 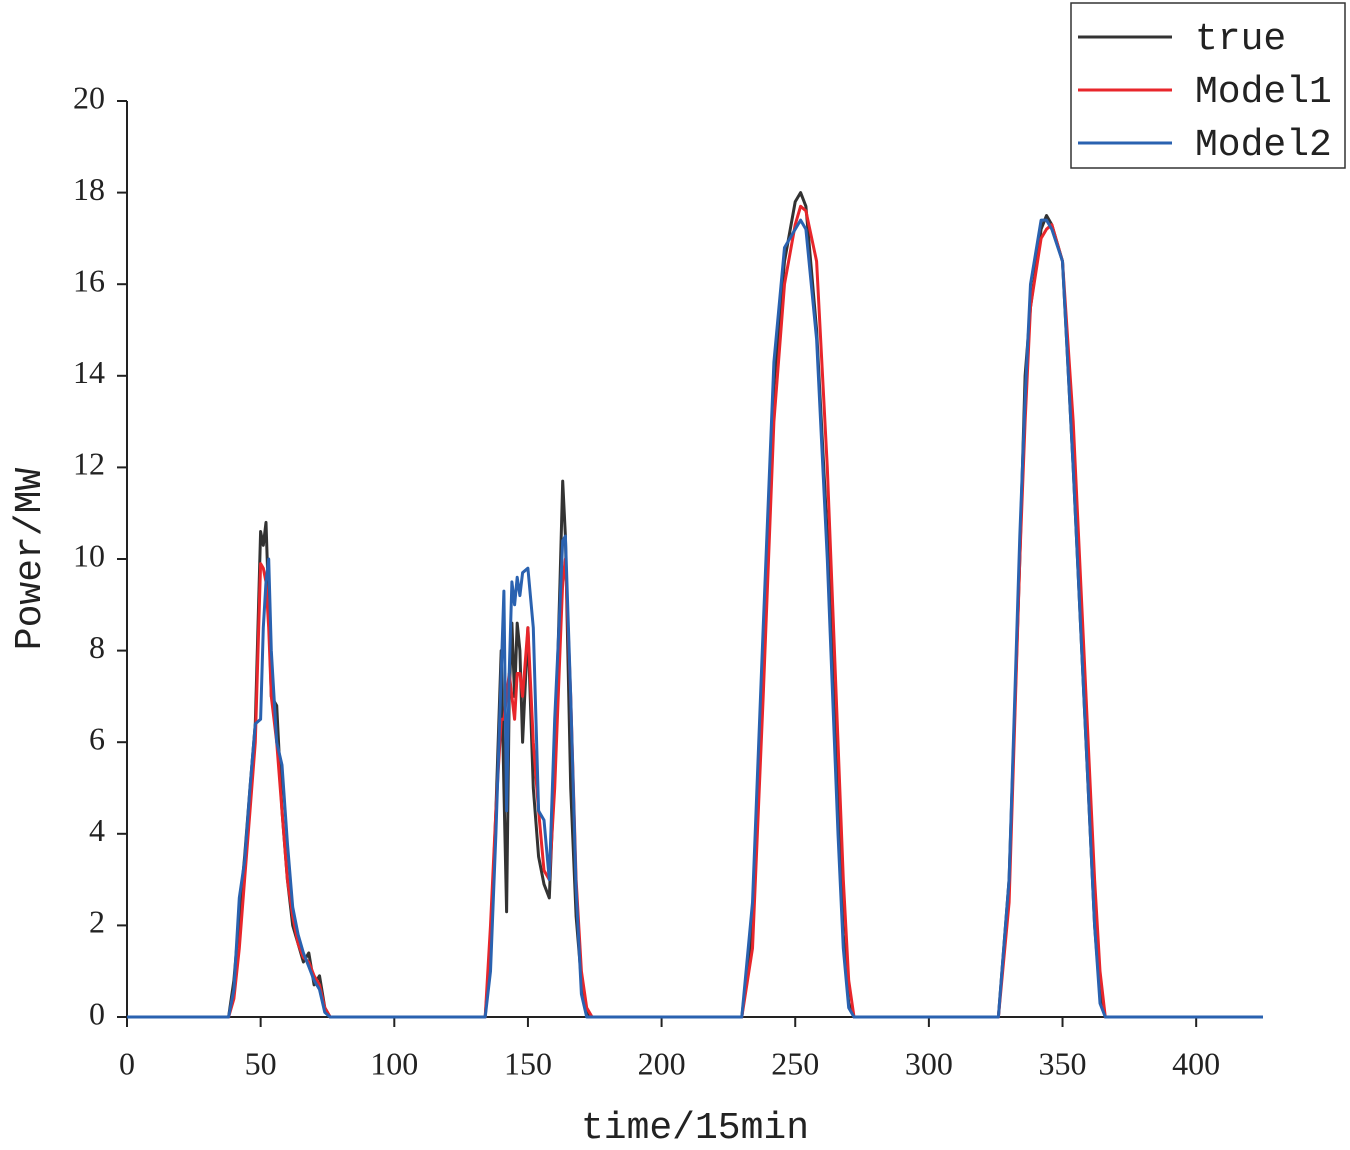 What do you see at coordinates (662, 1063) in the screenshot?
I see `x-tick-label: 200` at bounding box center [662, 1063].